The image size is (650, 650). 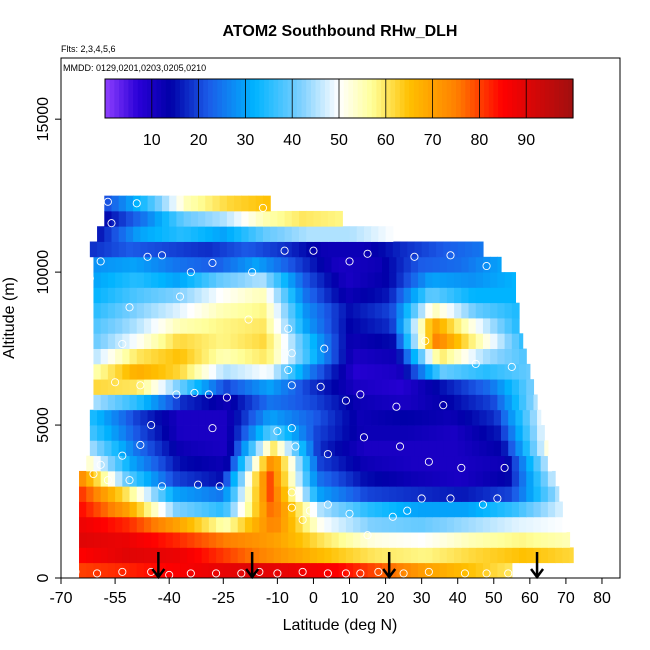 What do you see at coordinates (223, 598) in the screenshot?
I see `x-tick-label: -25` at bounding box center [223, 598].